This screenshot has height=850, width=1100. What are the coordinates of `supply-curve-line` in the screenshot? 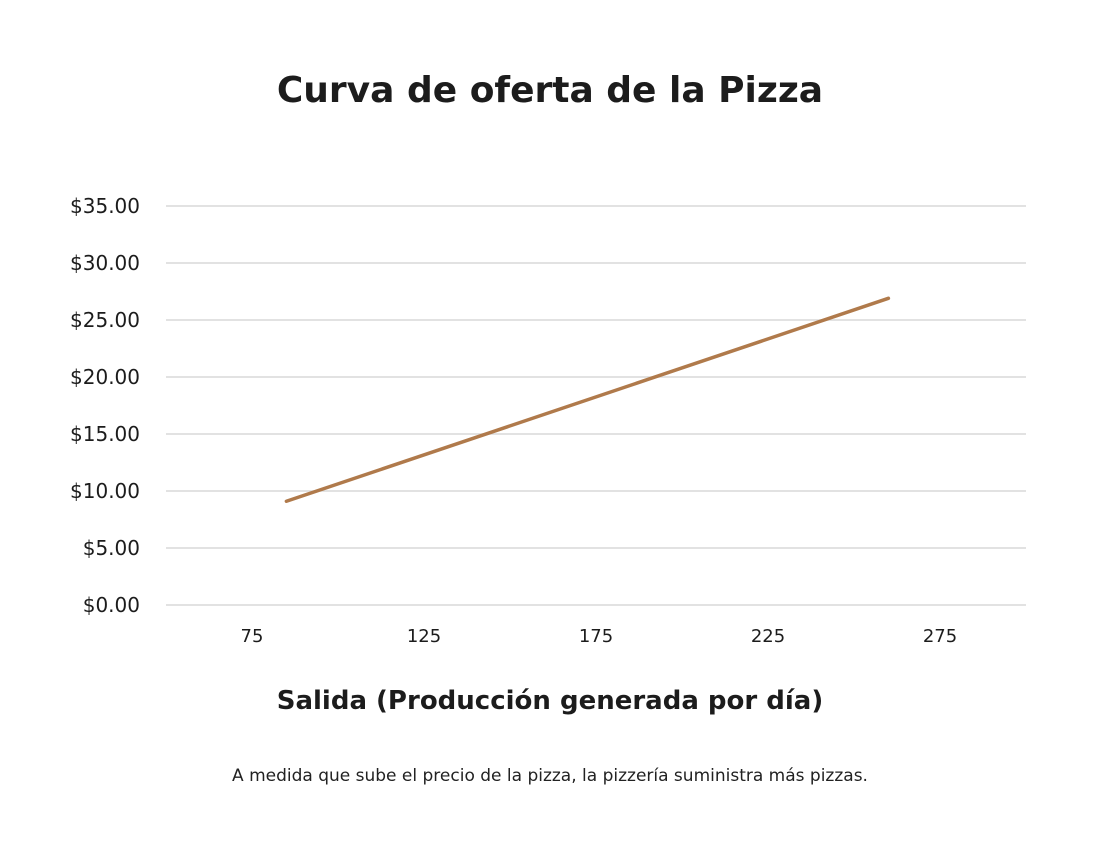 It's located at (587, 400).